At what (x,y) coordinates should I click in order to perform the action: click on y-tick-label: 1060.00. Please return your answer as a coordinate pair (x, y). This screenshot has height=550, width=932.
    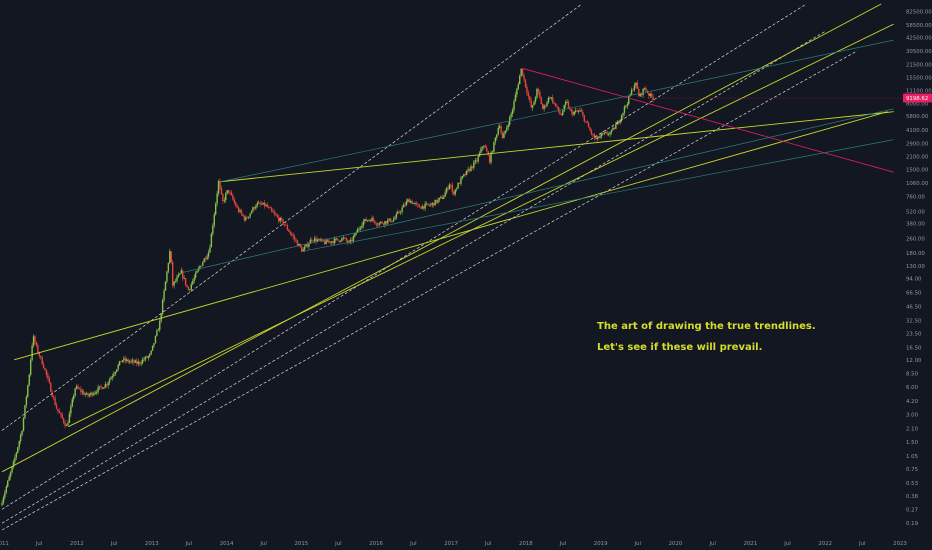
    Looking at the image, I should click on (917, 184).